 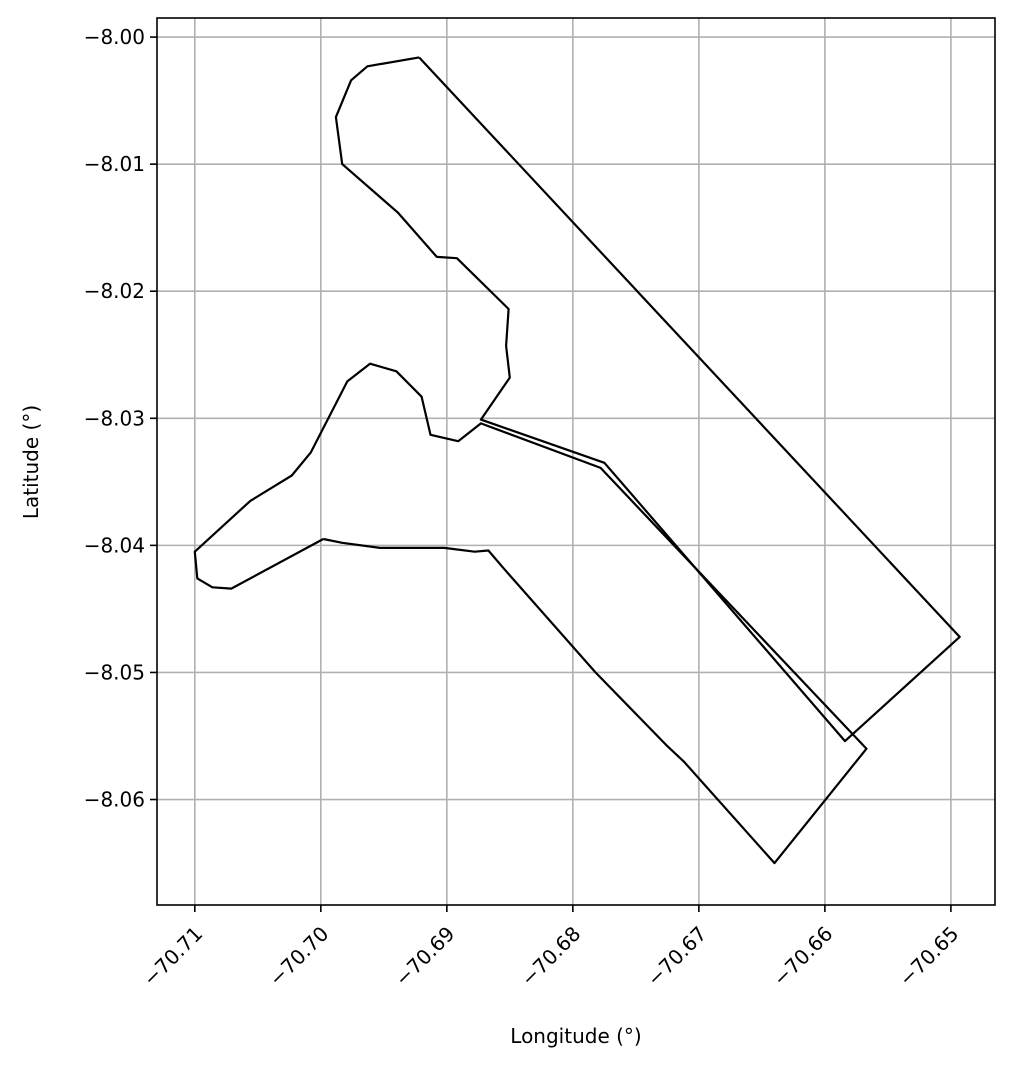 What do you see at coordinates (31, 462) in the screenshot?
I see `y-axis-label: Latitude (°)` at bounding box center [31, 462].